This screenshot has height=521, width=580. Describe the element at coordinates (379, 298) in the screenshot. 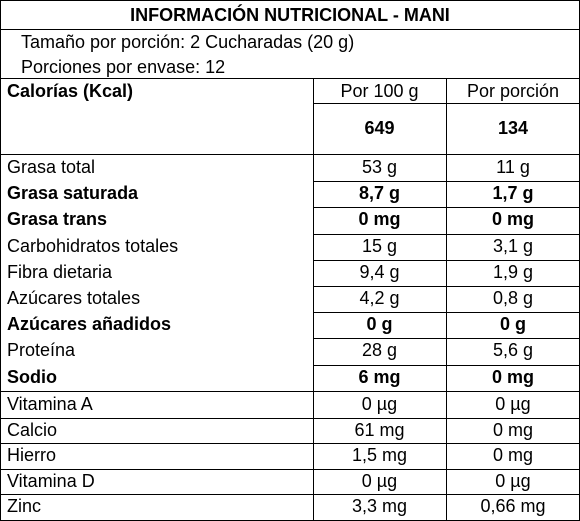

I see `nutrient-value-per-100g: 4,2 g` at that location.